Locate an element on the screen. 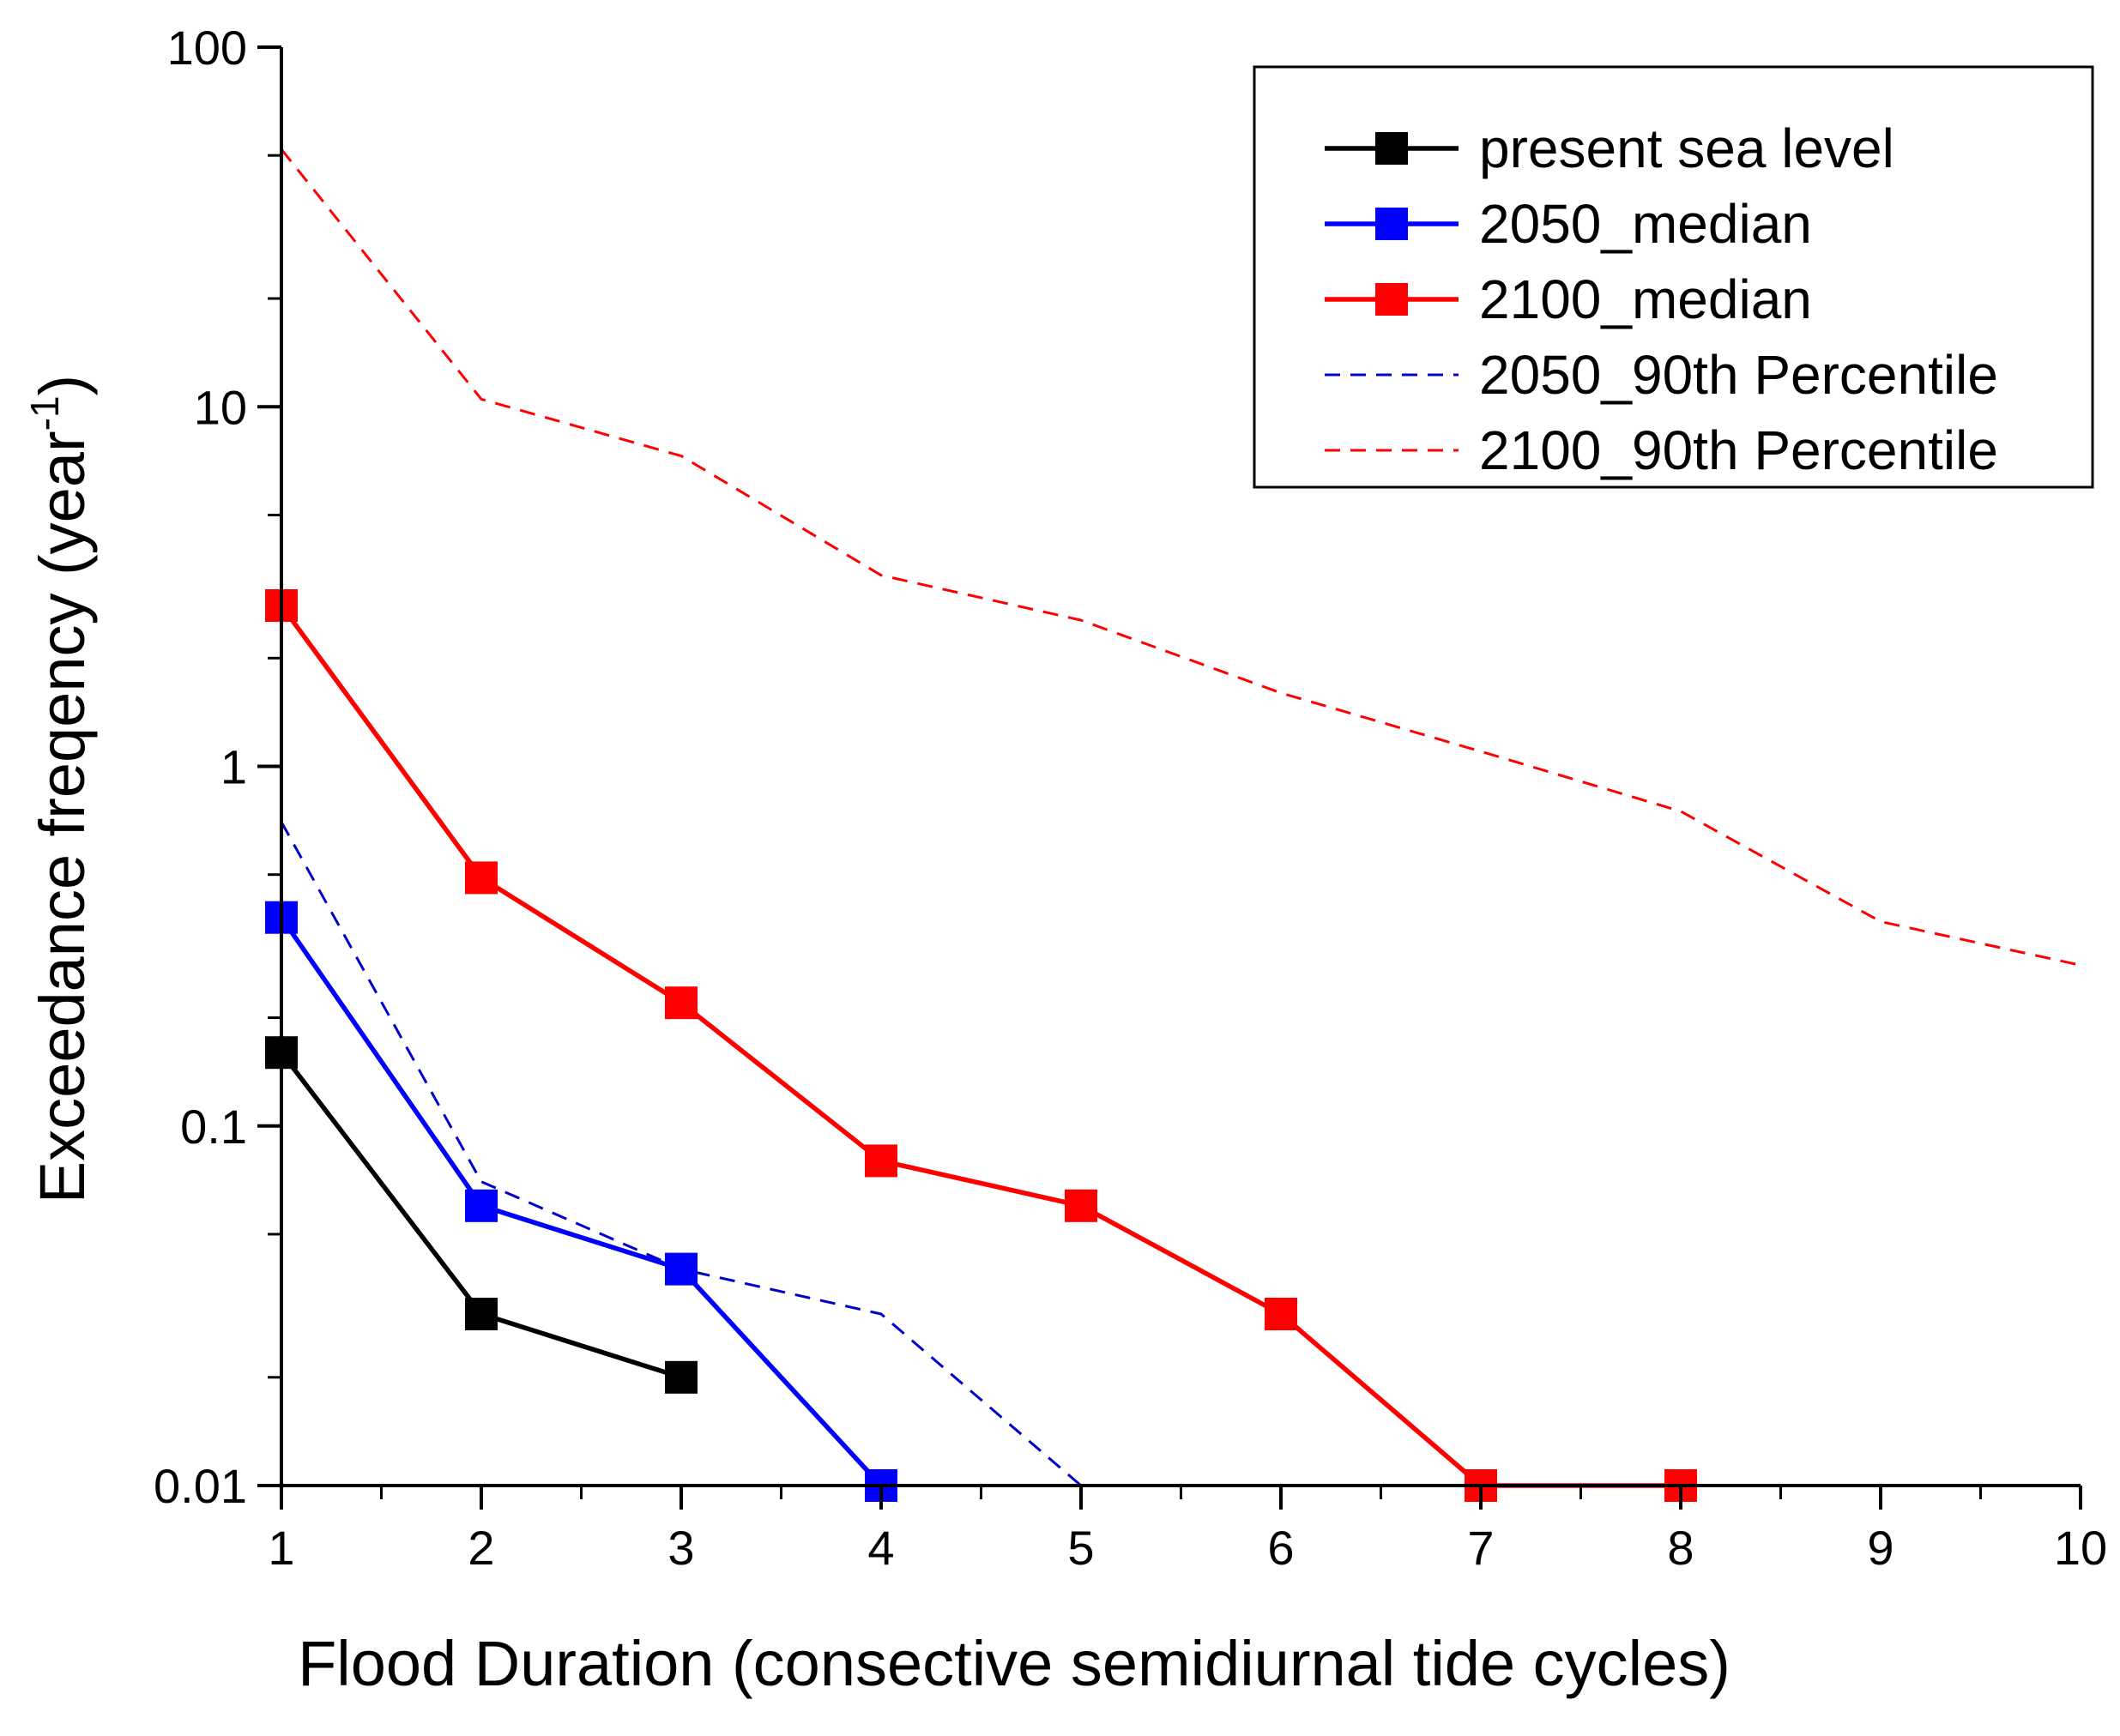 The height and width of the screenshot is (1736, 2120). y-axis-label-superscript: -1 is located at coordinates (44, 413).